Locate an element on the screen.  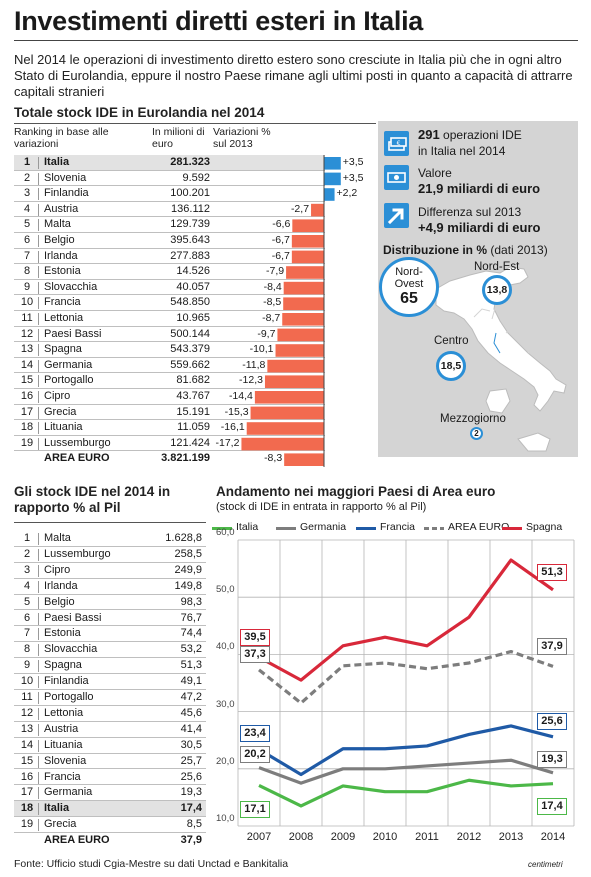
table-row: 6 Belgio 395.643 is located at coordinates (169, 241).